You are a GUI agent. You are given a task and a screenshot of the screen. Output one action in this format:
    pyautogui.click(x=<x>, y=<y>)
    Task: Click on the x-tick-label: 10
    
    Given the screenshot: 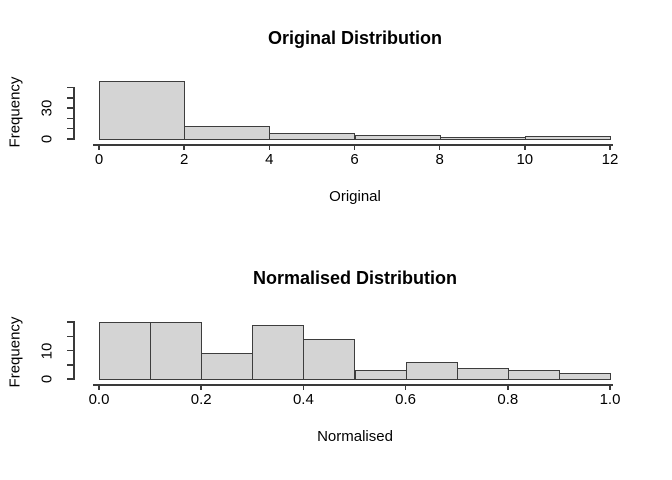 What is the action you would take?
    pyautogui.click(x=525, y=159)
    